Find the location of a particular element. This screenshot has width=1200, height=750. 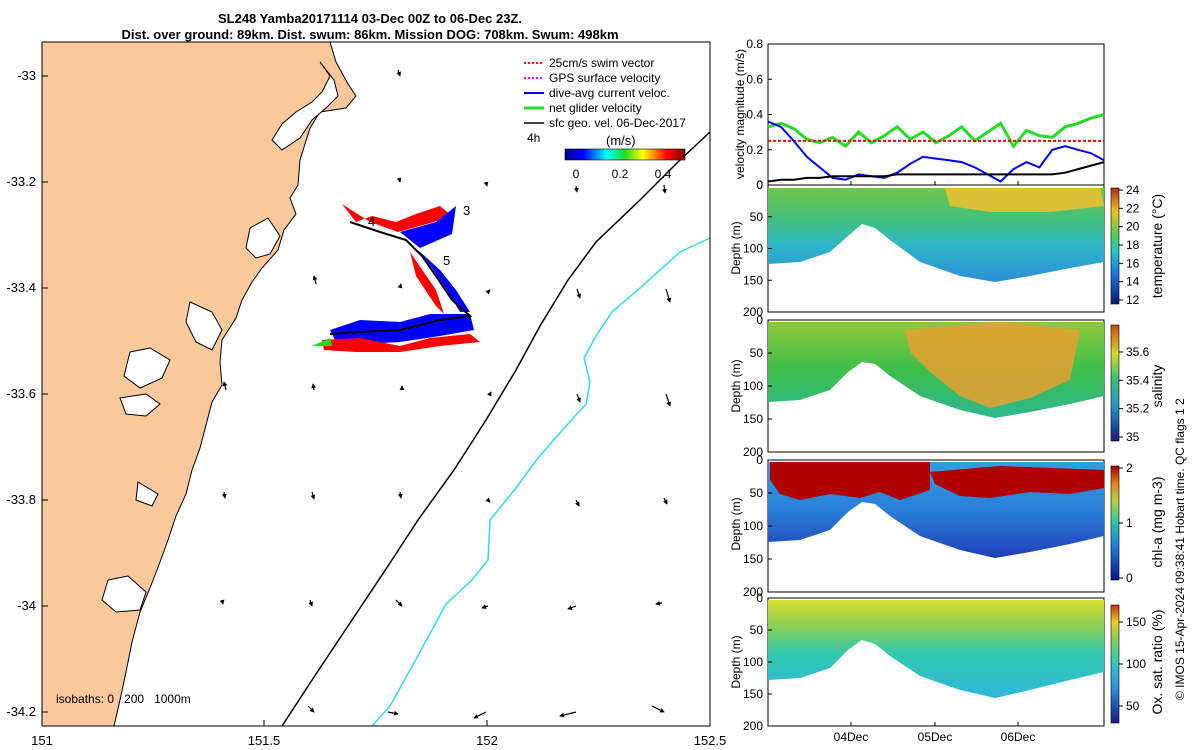

velocity-series is located at coordinates (936, 148).